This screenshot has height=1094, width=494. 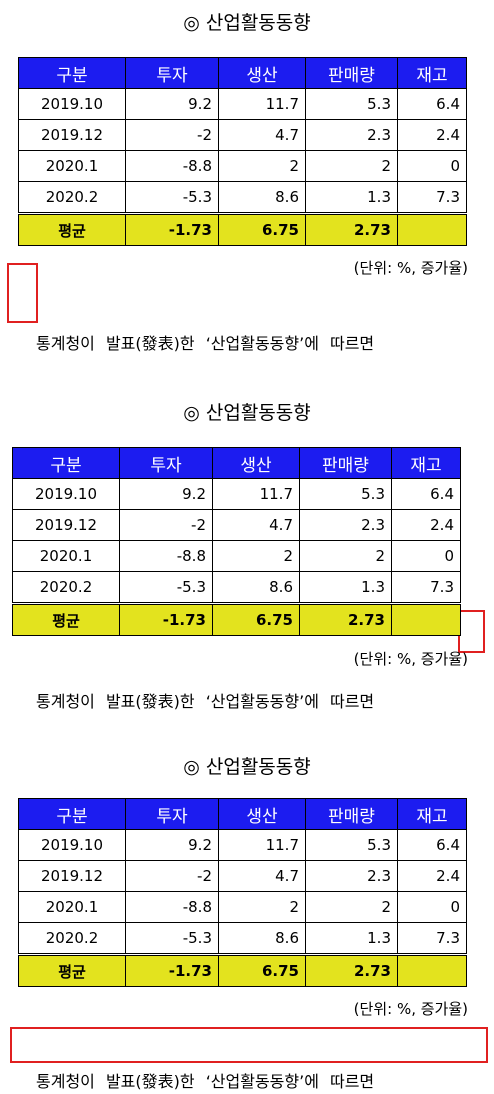 What do you see at coordinates (166, 494) in the screenshot?
I see `table-cell: 9.2` at bounding box center [166, 494].